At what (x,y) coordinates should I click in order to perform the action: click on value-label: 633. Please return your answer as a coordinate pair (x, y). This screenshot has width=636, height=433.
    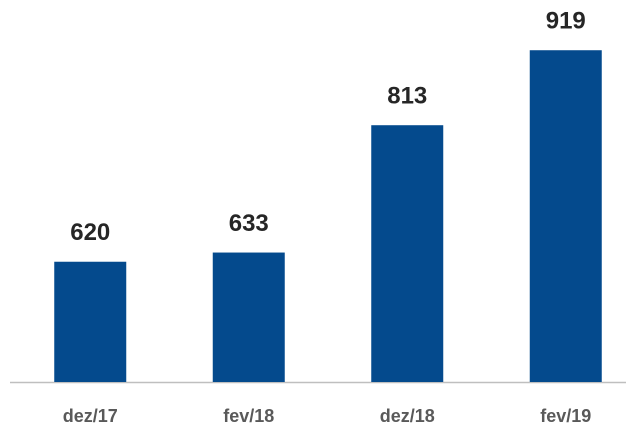
    Looking at the image, I should click on (249, 223).